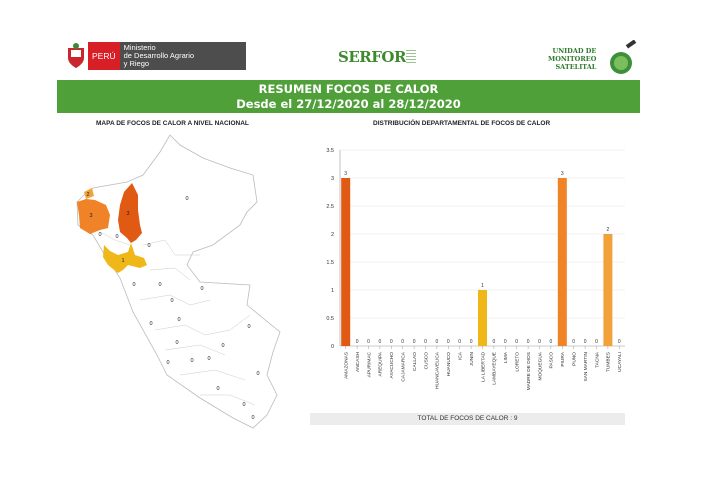  What do you see at coordinates (125, 258) in the screenshot?
I see `region-la-libertad` at bounding box center [125, 258].